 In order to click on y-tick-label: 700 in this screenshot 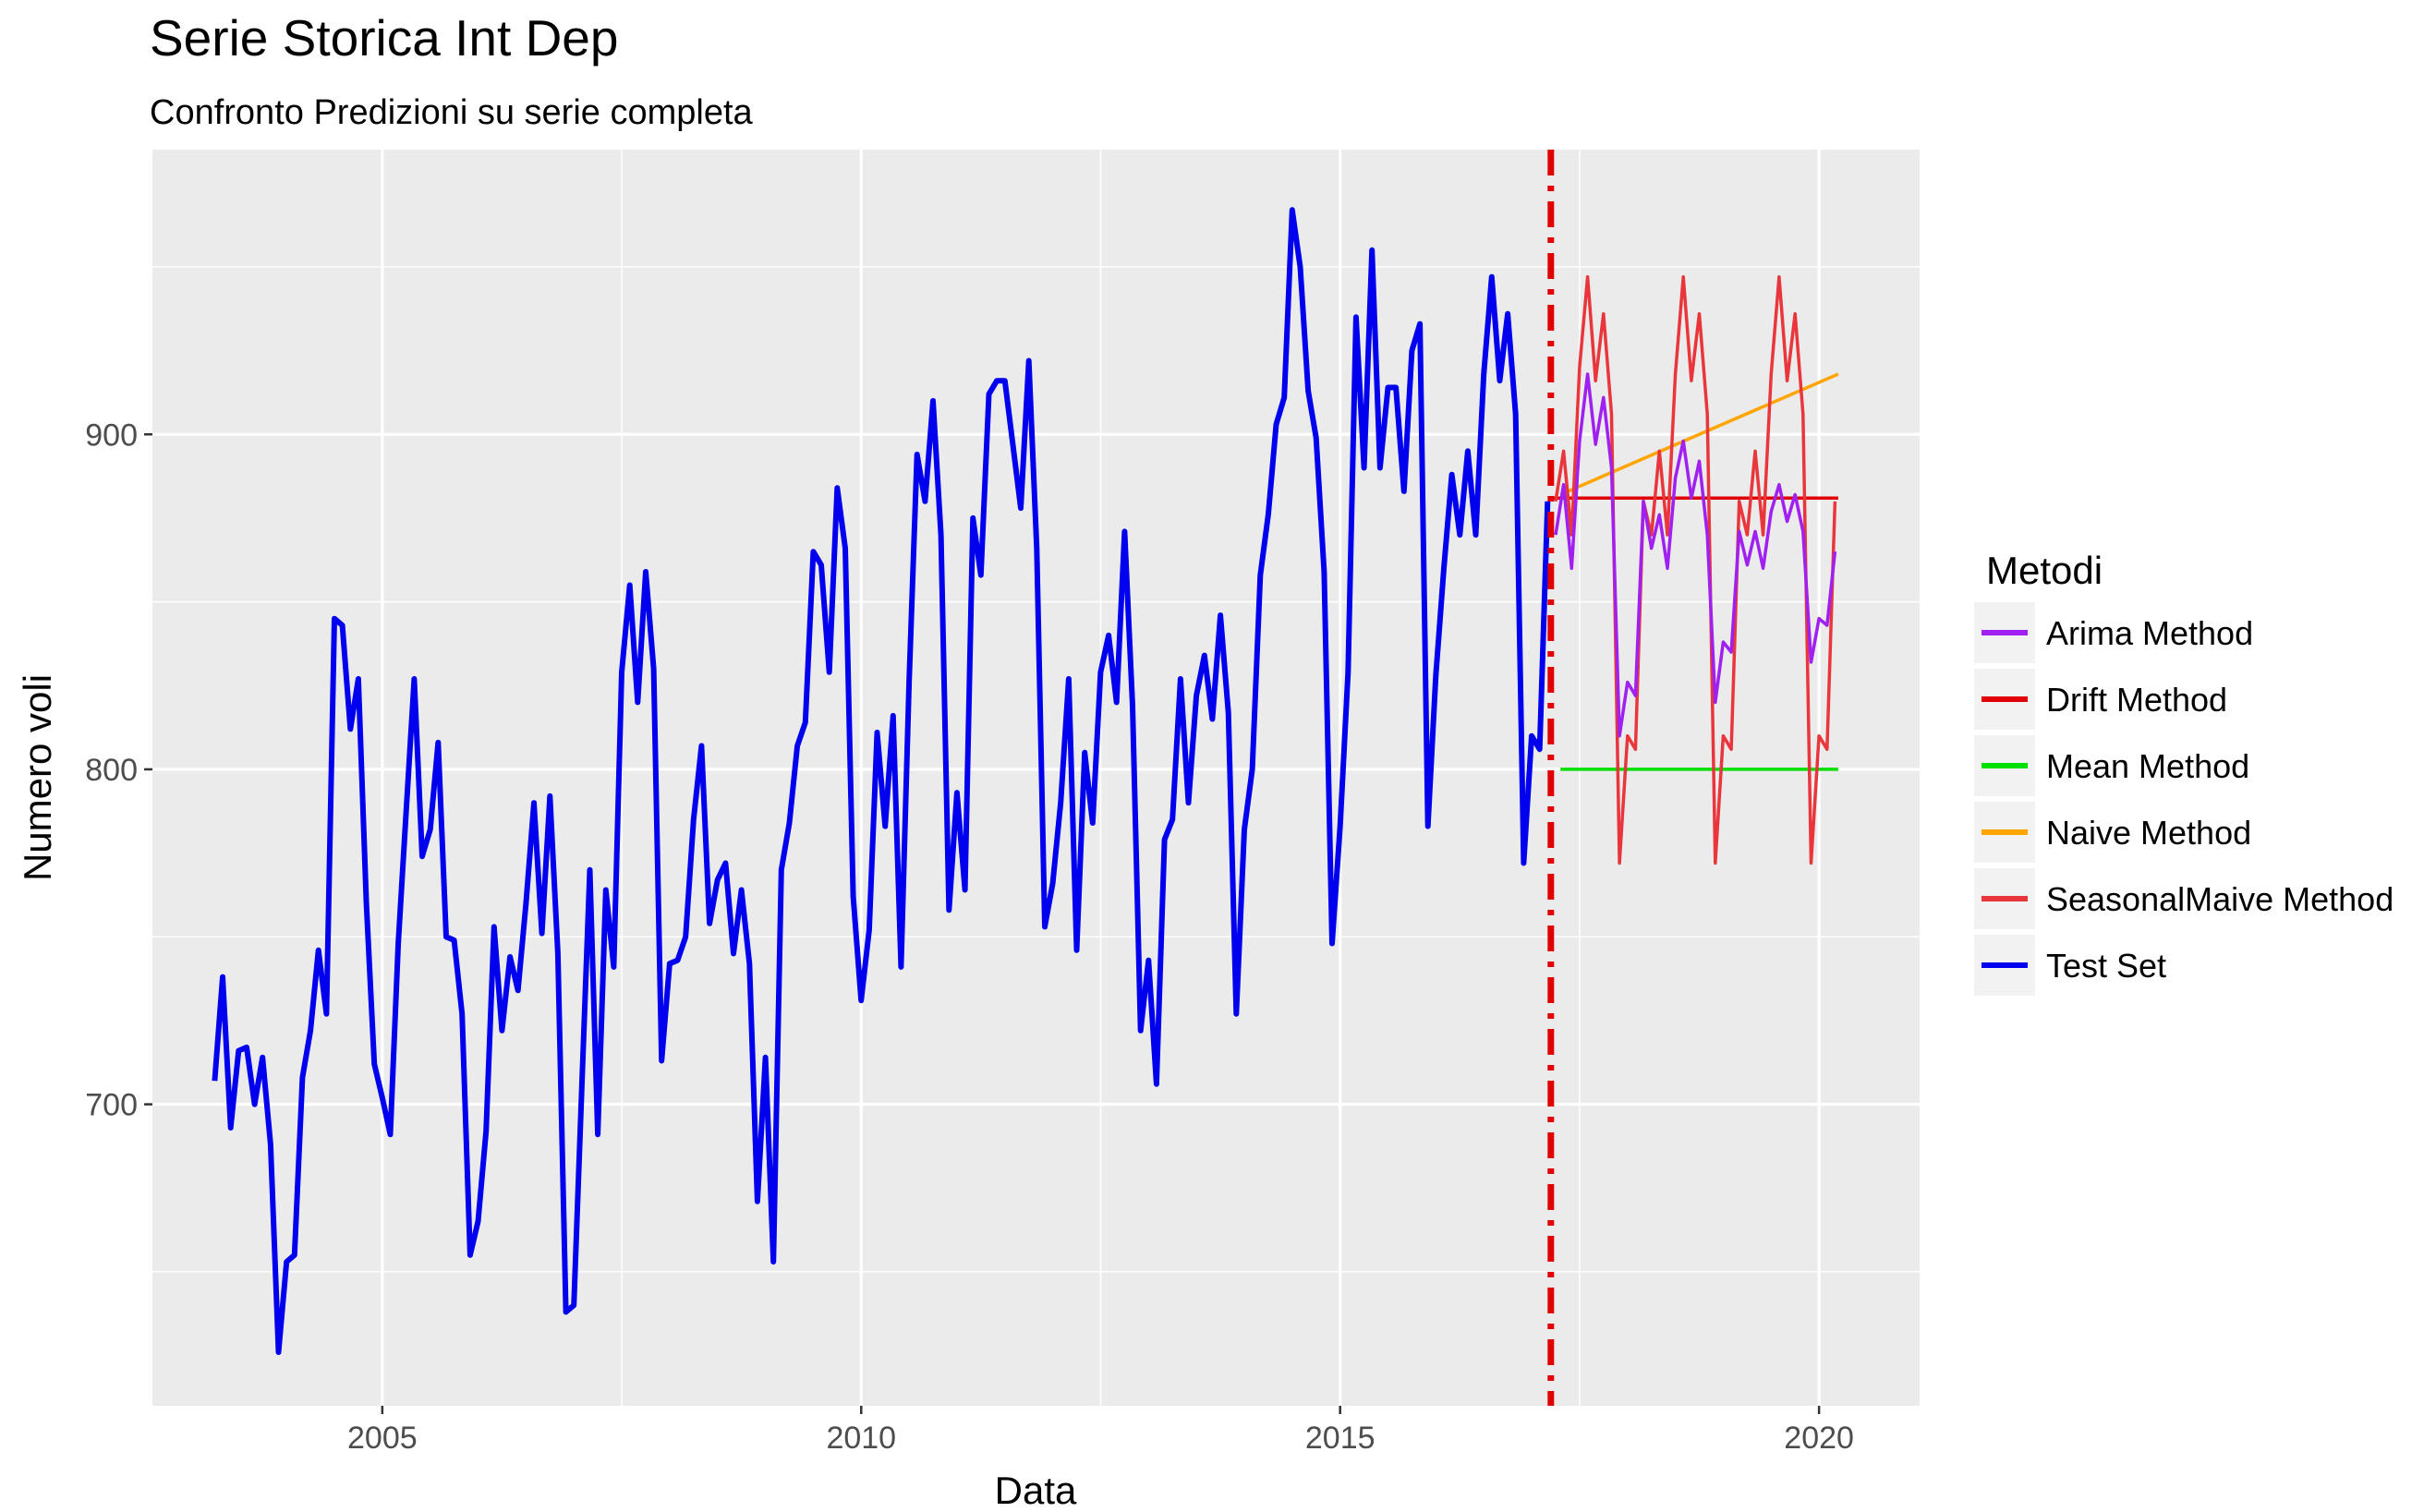, I will do `click(111, 1105)`.